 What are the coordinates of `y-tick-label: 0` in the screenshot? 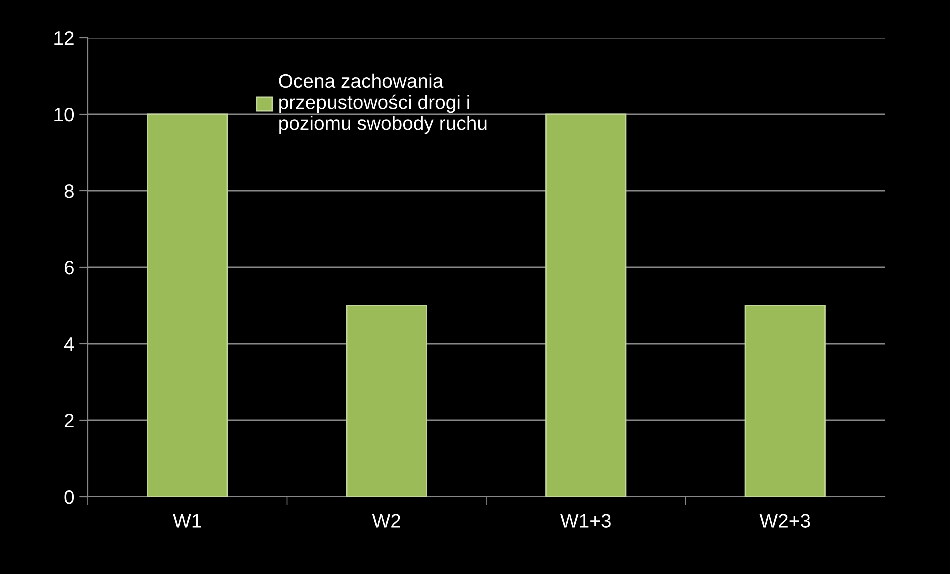 It's located at (69, 497).